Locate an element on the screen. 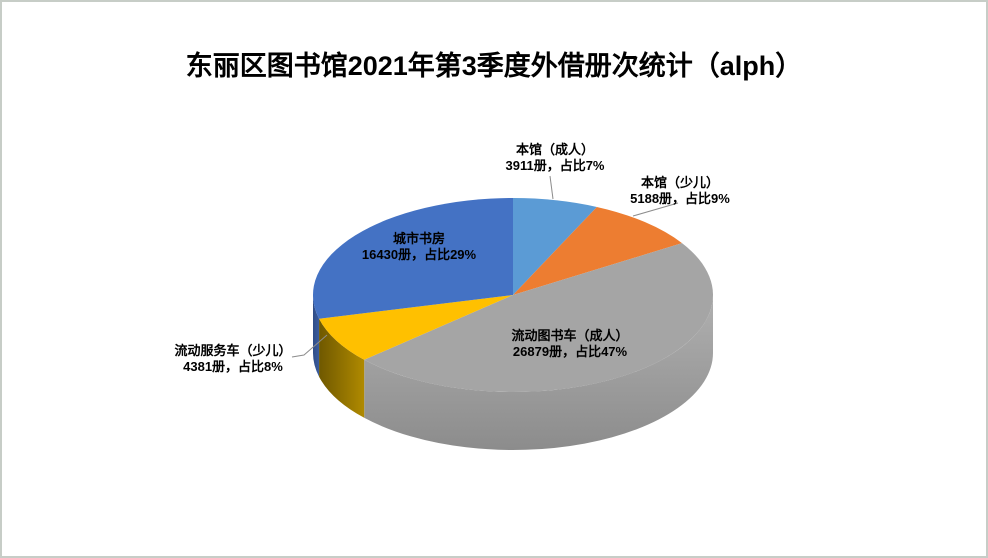 The width and height of the screenshot is (988, 558). data-label-name: 流动图书车（成人） is located at coordinates (570, 335).